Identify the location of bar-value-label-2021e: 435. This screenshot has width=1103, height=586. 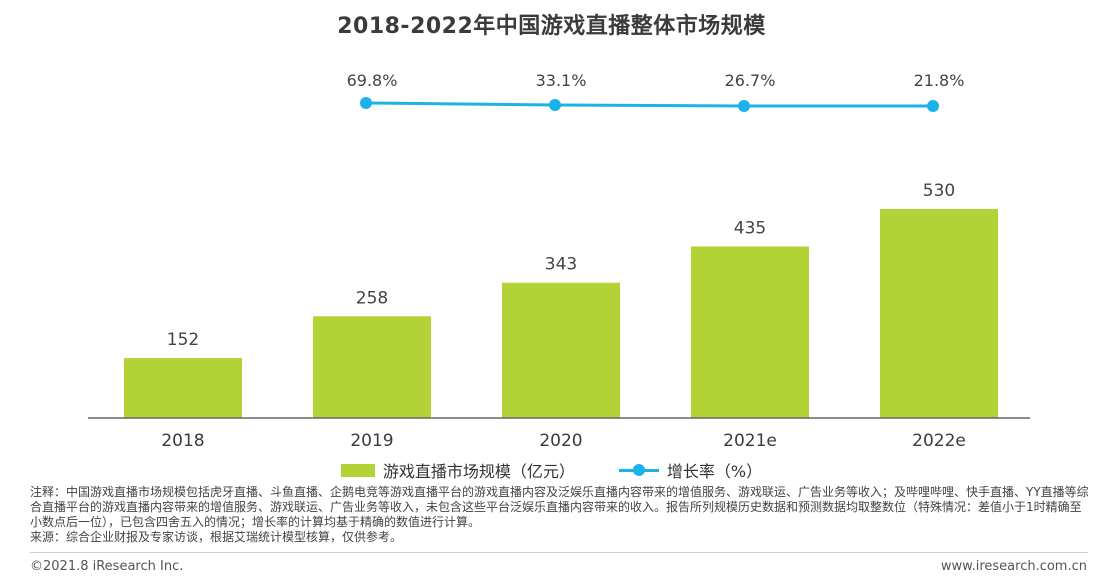
(750, 228).